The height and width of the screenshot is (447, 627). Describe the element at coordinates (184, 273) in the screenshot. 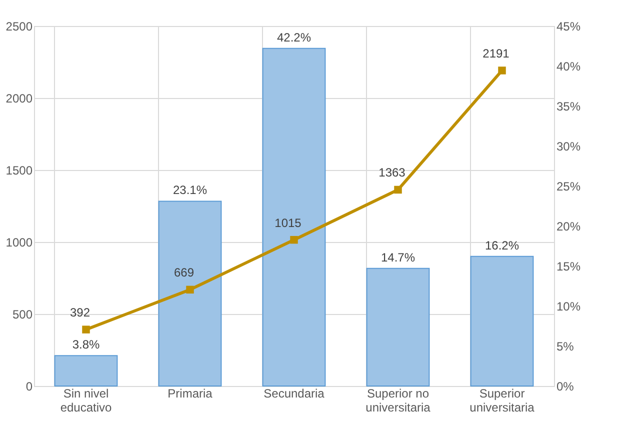

I see `data-label: 669` at that location.